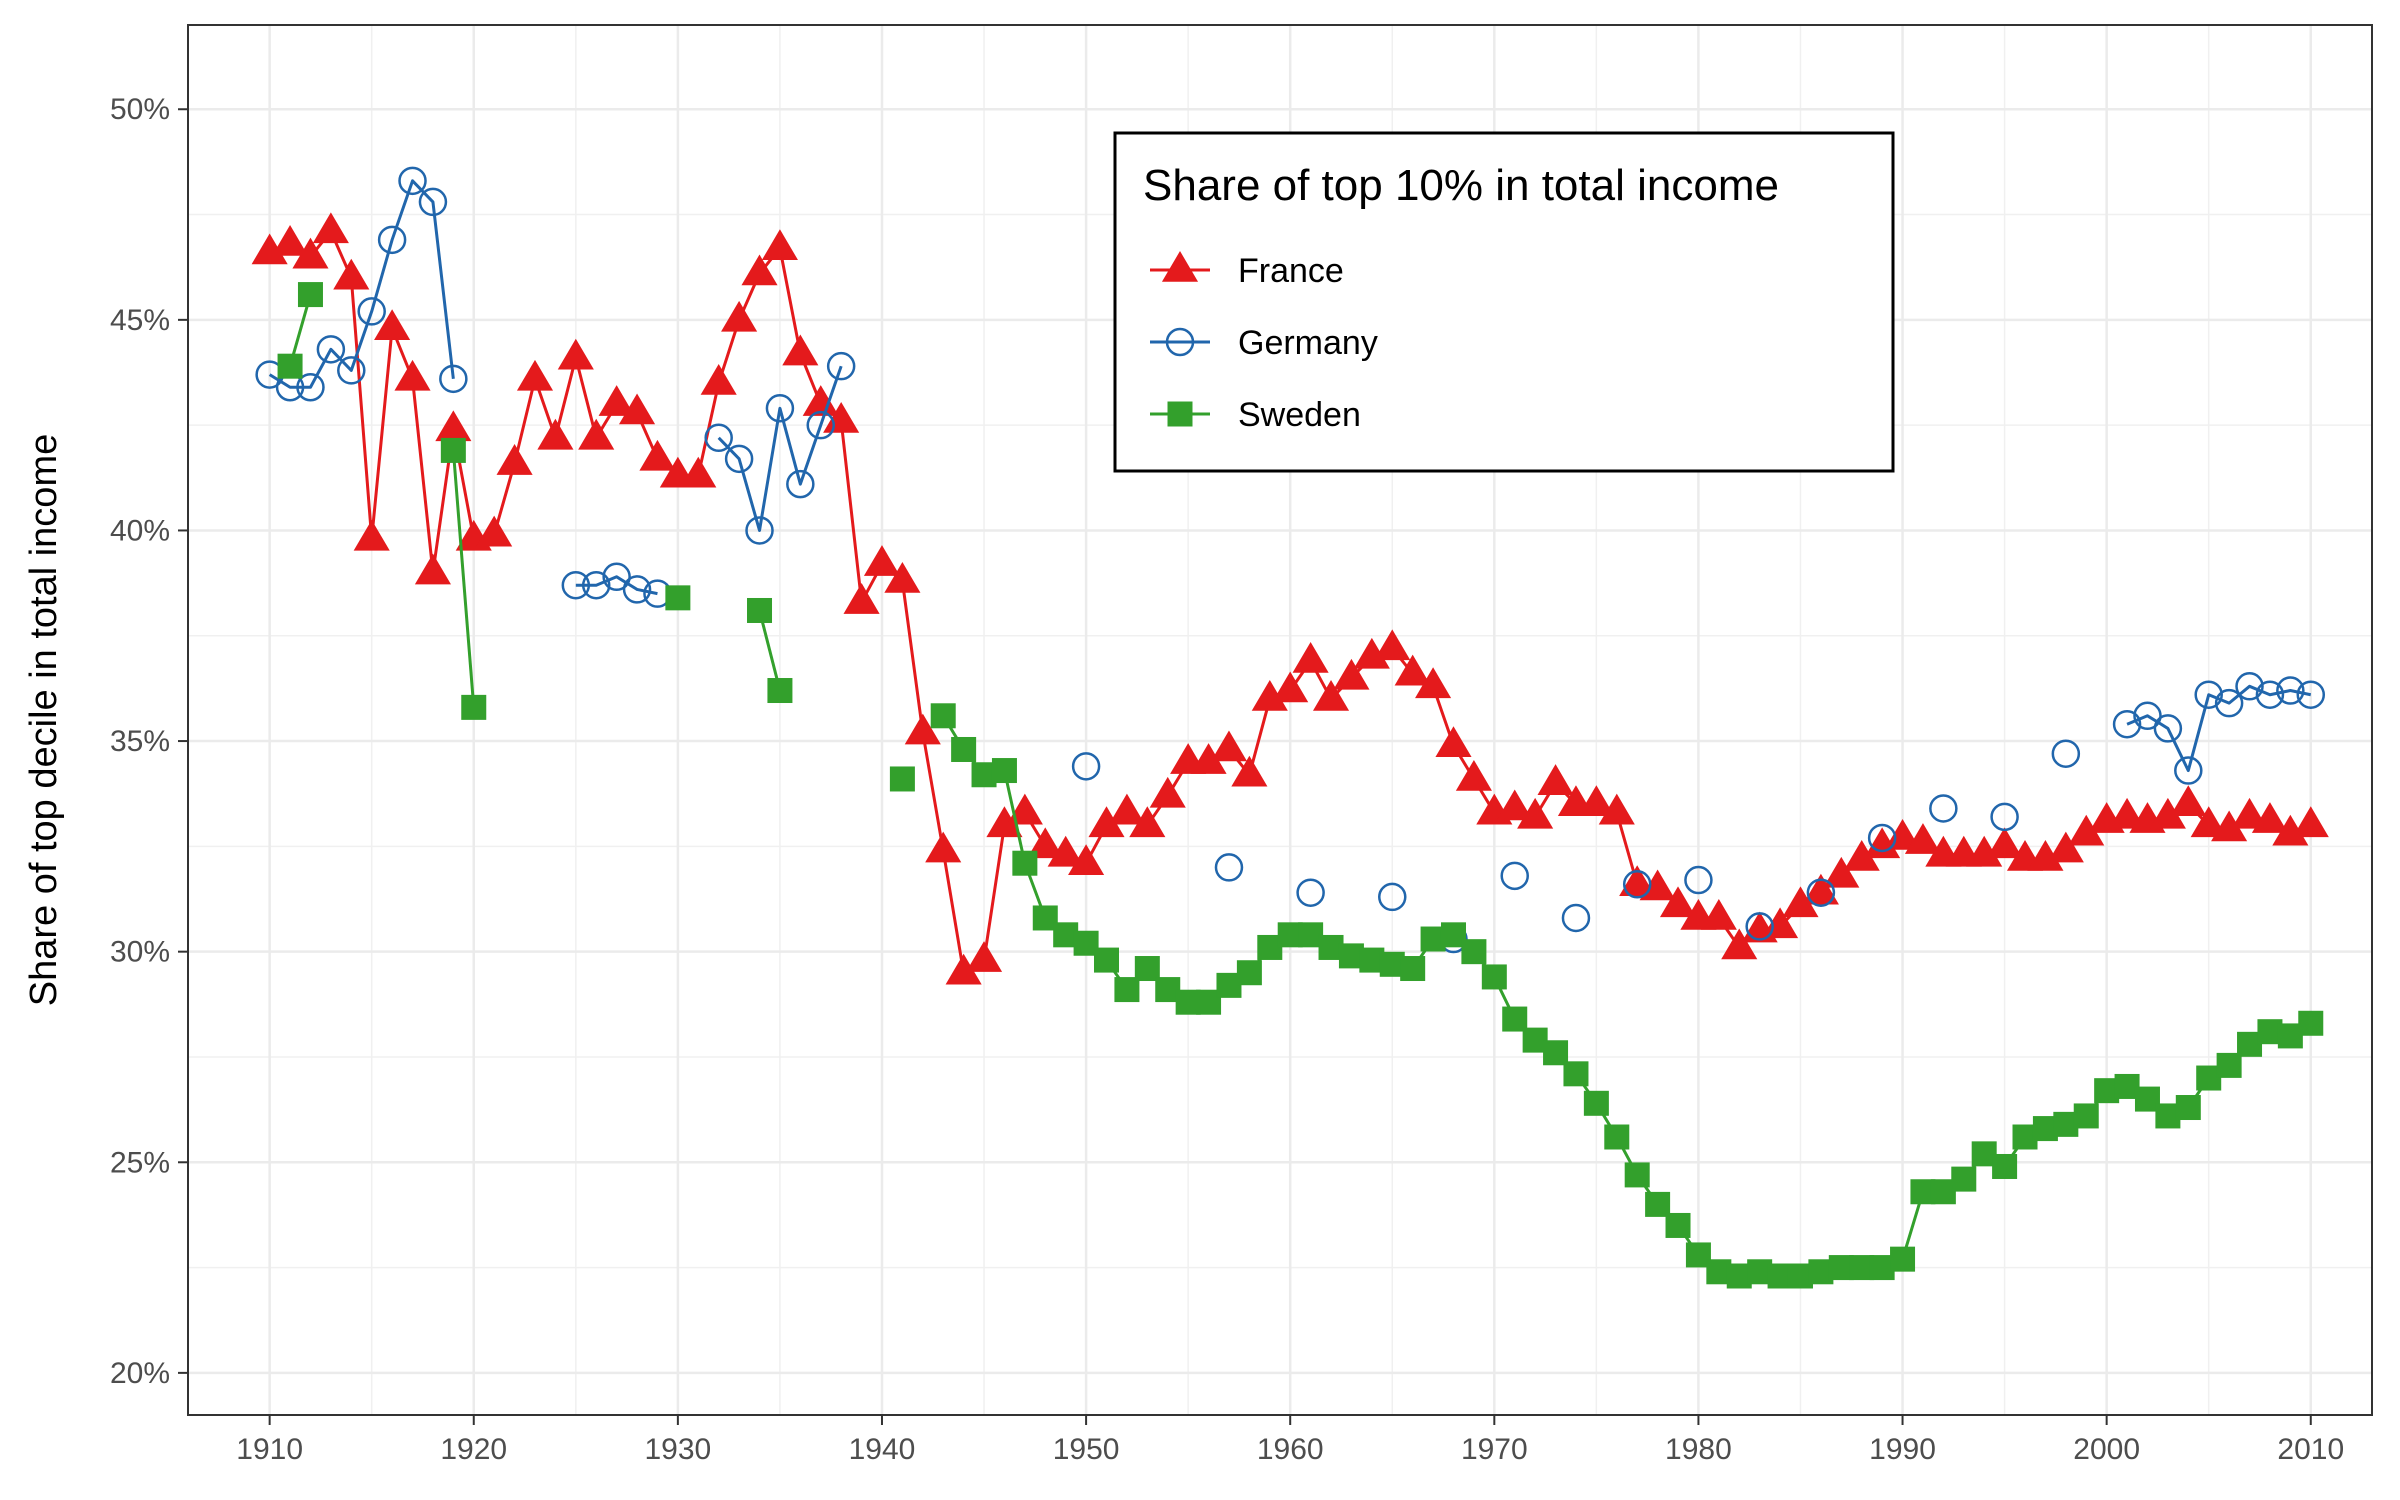 The width and height of the screenshot is (2400, 1500). What do you see at coordinates (1698, 1449) in the screenshot?
I see `x-tick-label: 1980` at bounding box center [1698, 1449].